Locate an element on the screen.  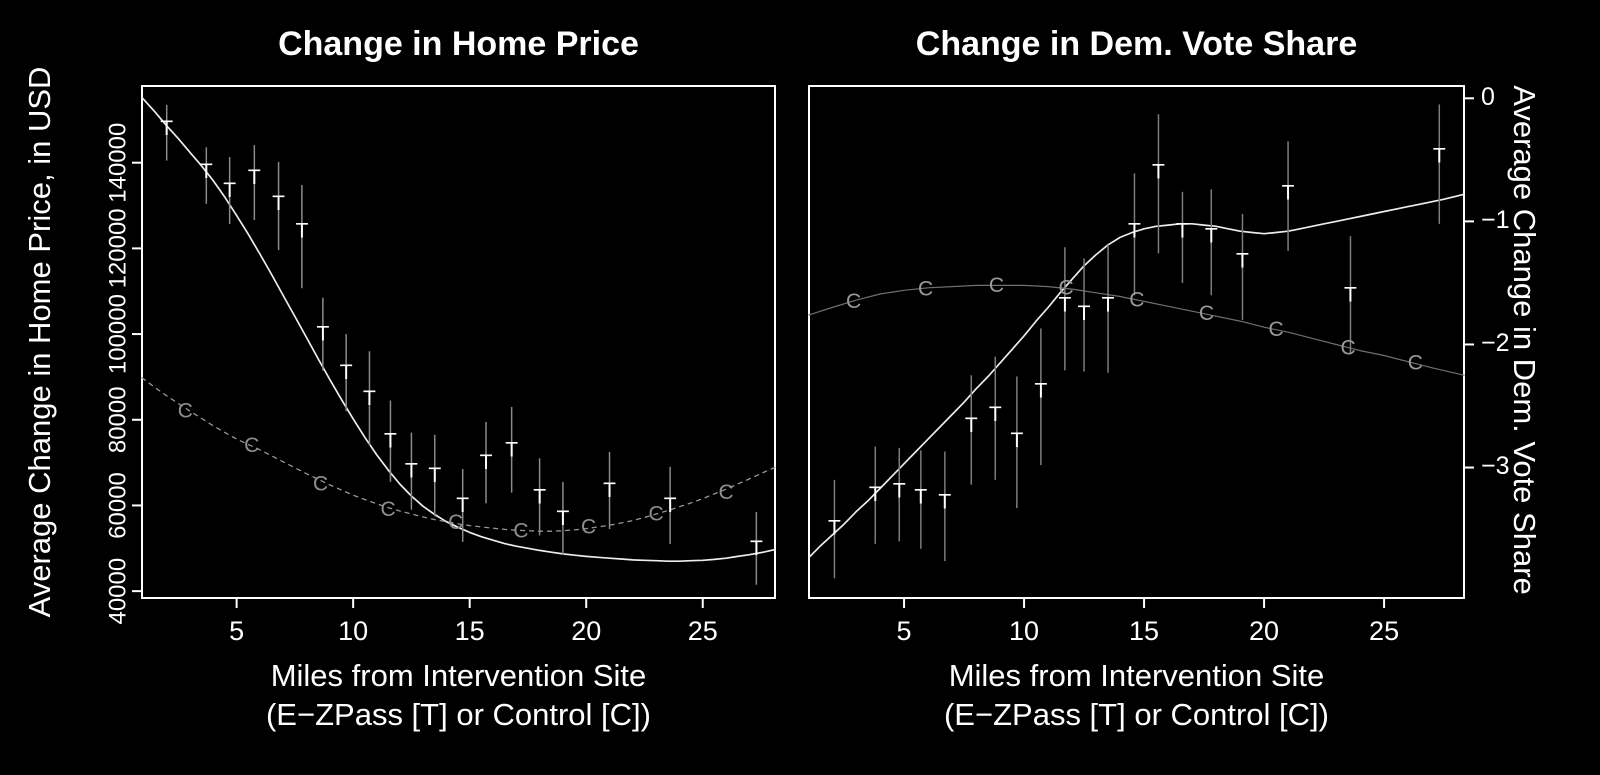
left-x-tick-label: 15 is located at coordinates (470, 631).